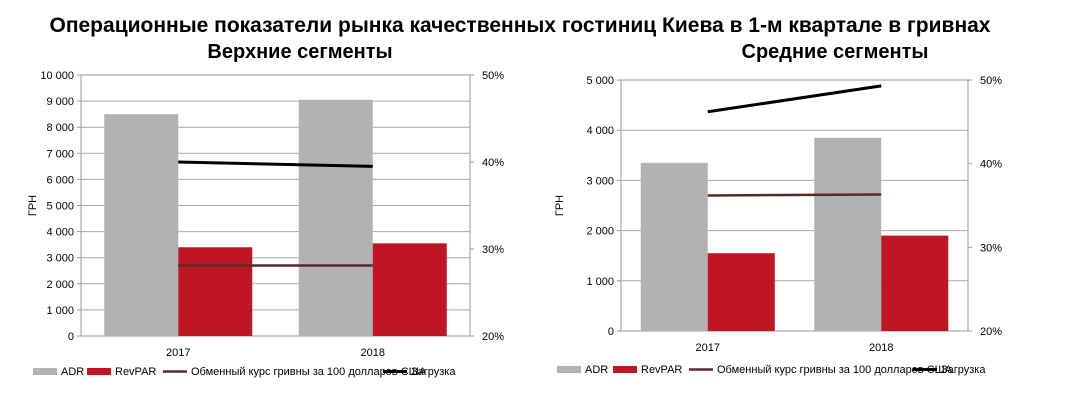 This screenshot has width=1065, height=416. I want to click on y-tick-label: 6 000, so click(60, 180).